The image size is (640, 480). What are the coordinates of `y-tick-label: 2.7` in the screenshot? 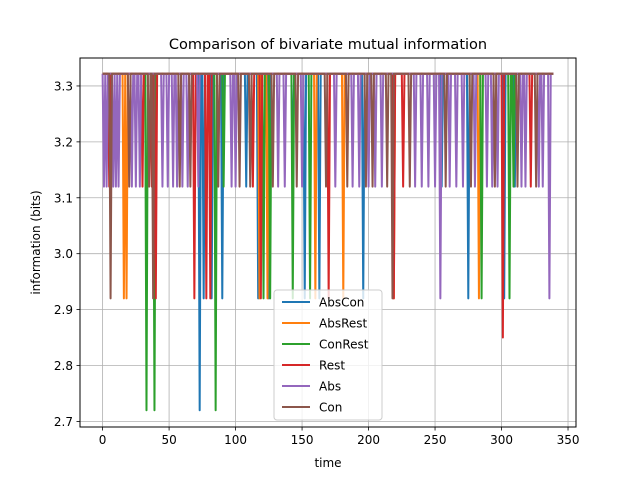 It's located at (63, 422).